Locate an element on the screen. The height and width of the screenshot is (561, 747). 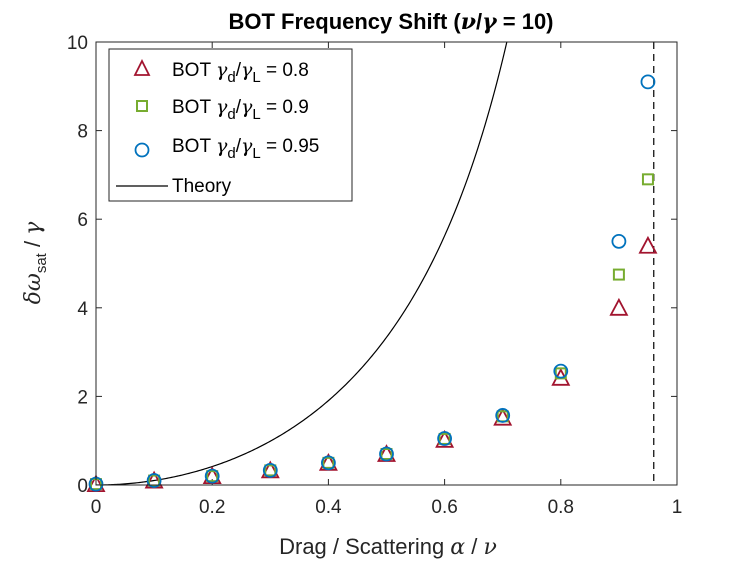
y-tick-label: 6 is located at coordinates (82, 220).